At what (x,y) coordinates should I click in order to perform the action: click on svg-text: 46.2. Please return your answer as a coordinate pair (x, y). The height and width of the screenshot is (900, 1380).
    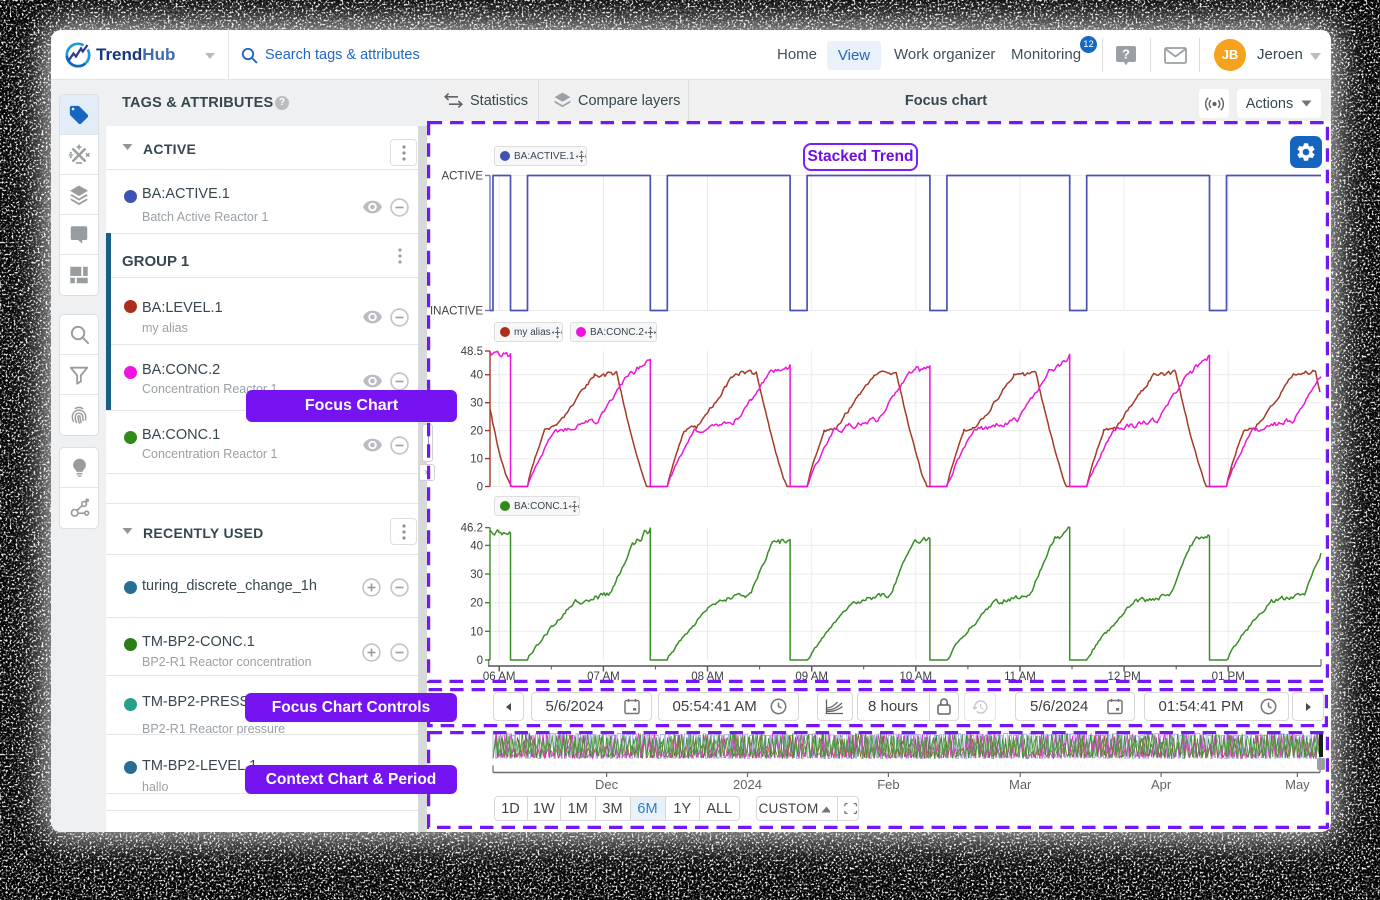
    Looking at the image, I should click on (472, 529).